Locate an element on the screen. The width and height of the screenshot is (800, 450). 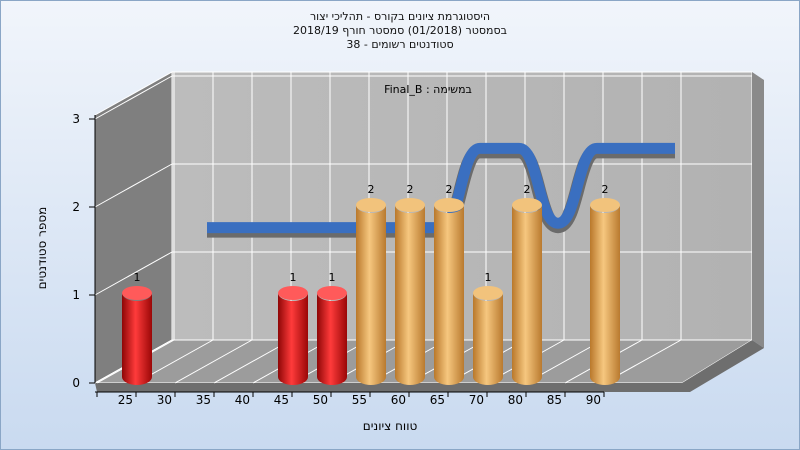
x-tick-label: 45 is located at coordinates (281, 400).